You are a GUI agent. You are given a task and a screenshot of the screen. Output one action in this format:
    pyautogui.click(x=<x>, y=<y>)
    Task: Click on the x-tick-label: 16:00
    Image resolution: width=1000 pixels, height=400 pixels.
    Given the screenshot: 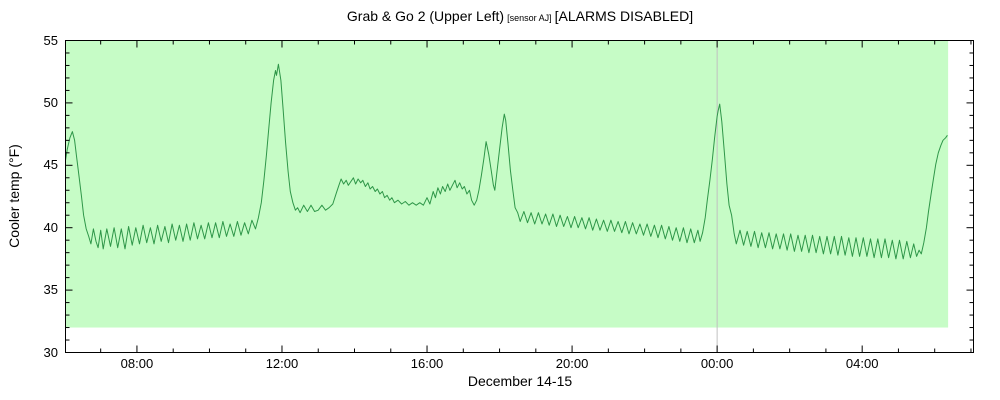 What is the action you would take?
    pyautogui.click(x=427, y=363)
    